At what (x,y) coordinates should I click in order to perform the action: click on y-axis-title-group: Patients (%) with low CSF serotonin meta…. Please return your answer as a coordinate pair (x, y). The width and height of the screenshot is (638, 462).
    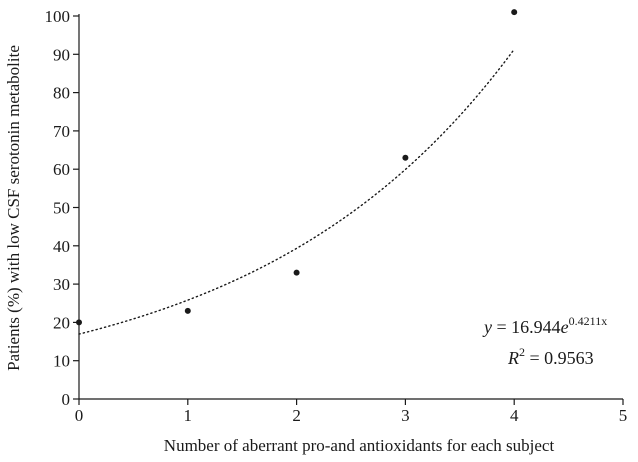
    Looking at the image, I should click on (13, 208).